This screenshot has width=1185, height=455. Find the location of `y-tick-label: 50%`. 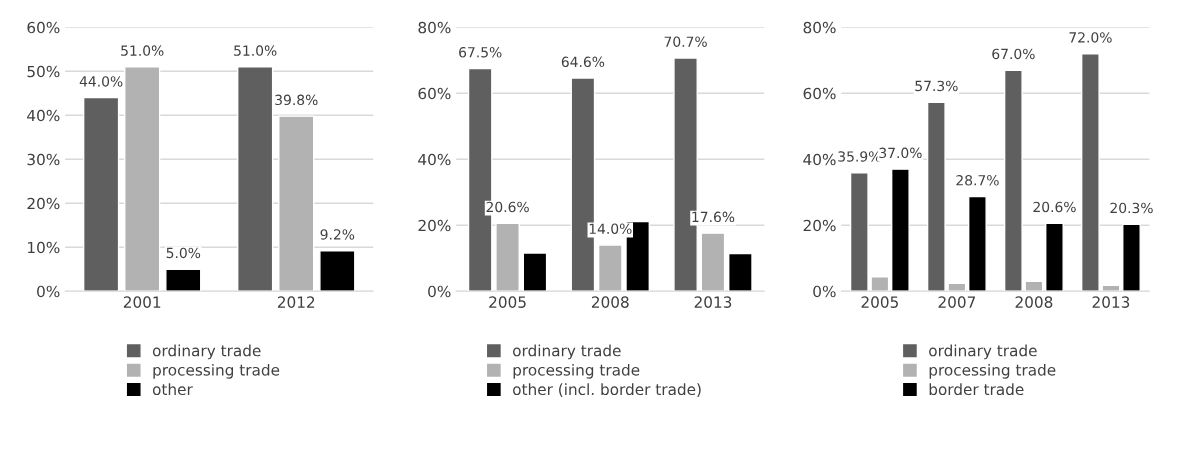

y-tick-label: 50% is located at coordinates (43, 71).